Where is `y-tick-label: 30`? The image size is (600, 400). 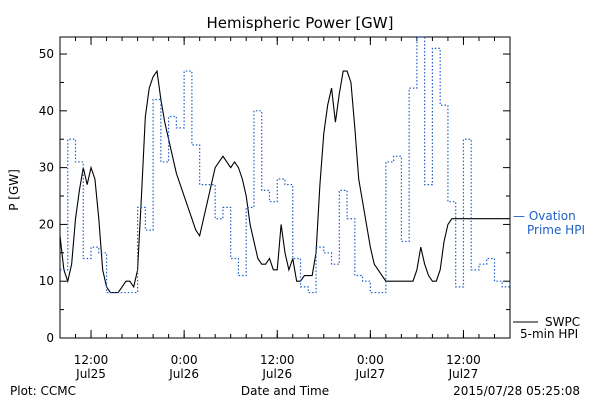
y-tick-label: 30 is located at coordinates (46, 168).